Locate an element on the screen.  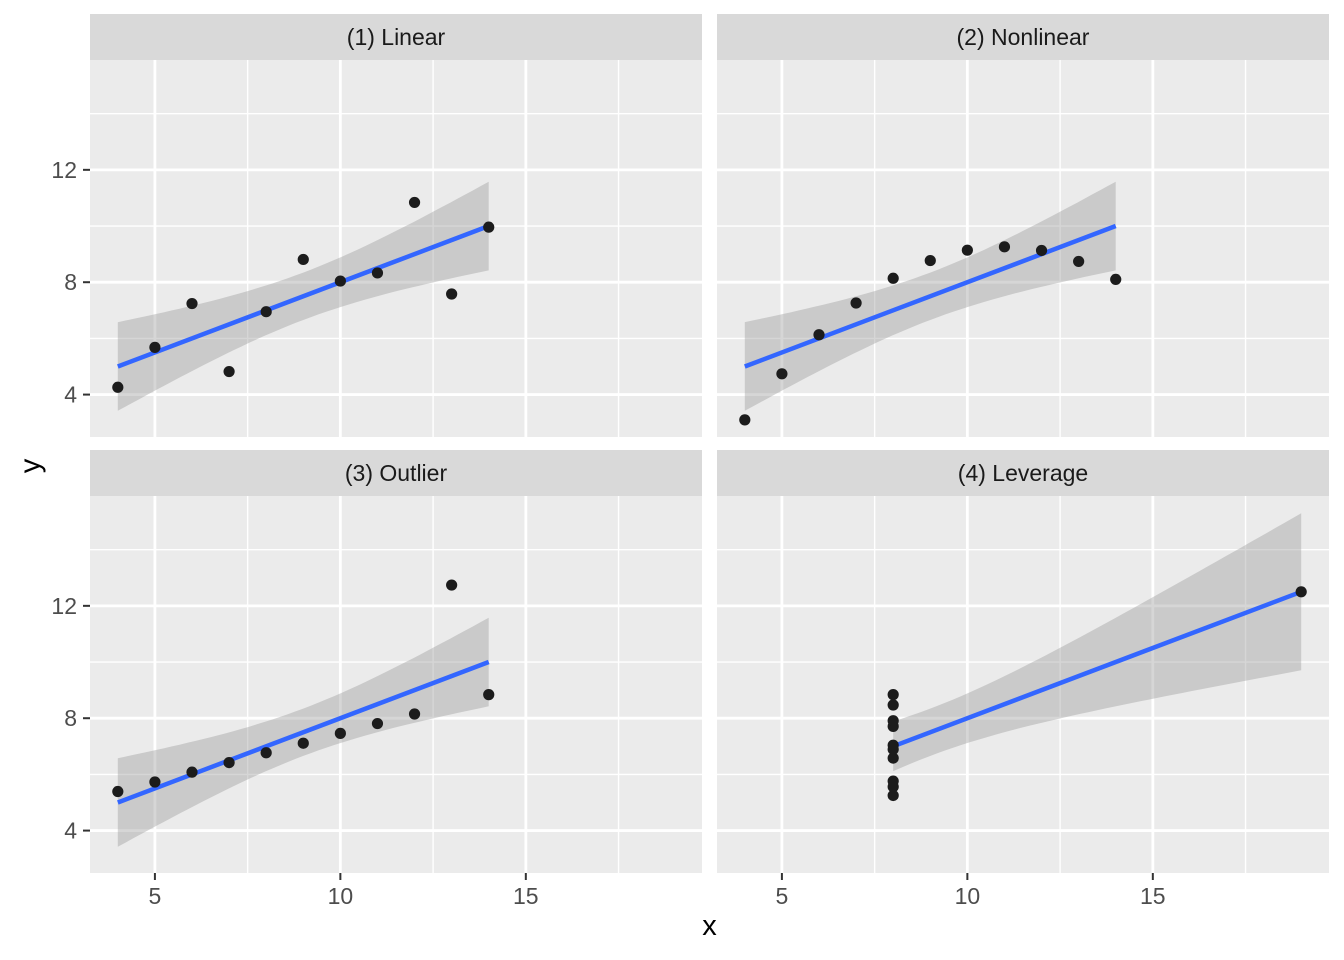
facet-strip-label: (4) Leverage is located at coordinates (1023, 472).